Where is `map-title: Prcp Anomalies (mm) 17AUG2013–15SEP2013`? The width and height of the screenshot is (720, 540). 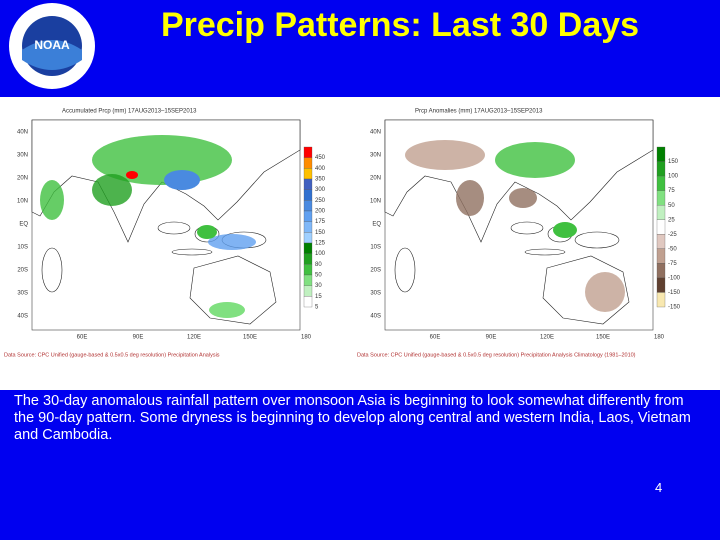
map-title: Prcp Anomalies (mm) 17AUG2013–15SEP2013 is located at coordinates (479, 112).